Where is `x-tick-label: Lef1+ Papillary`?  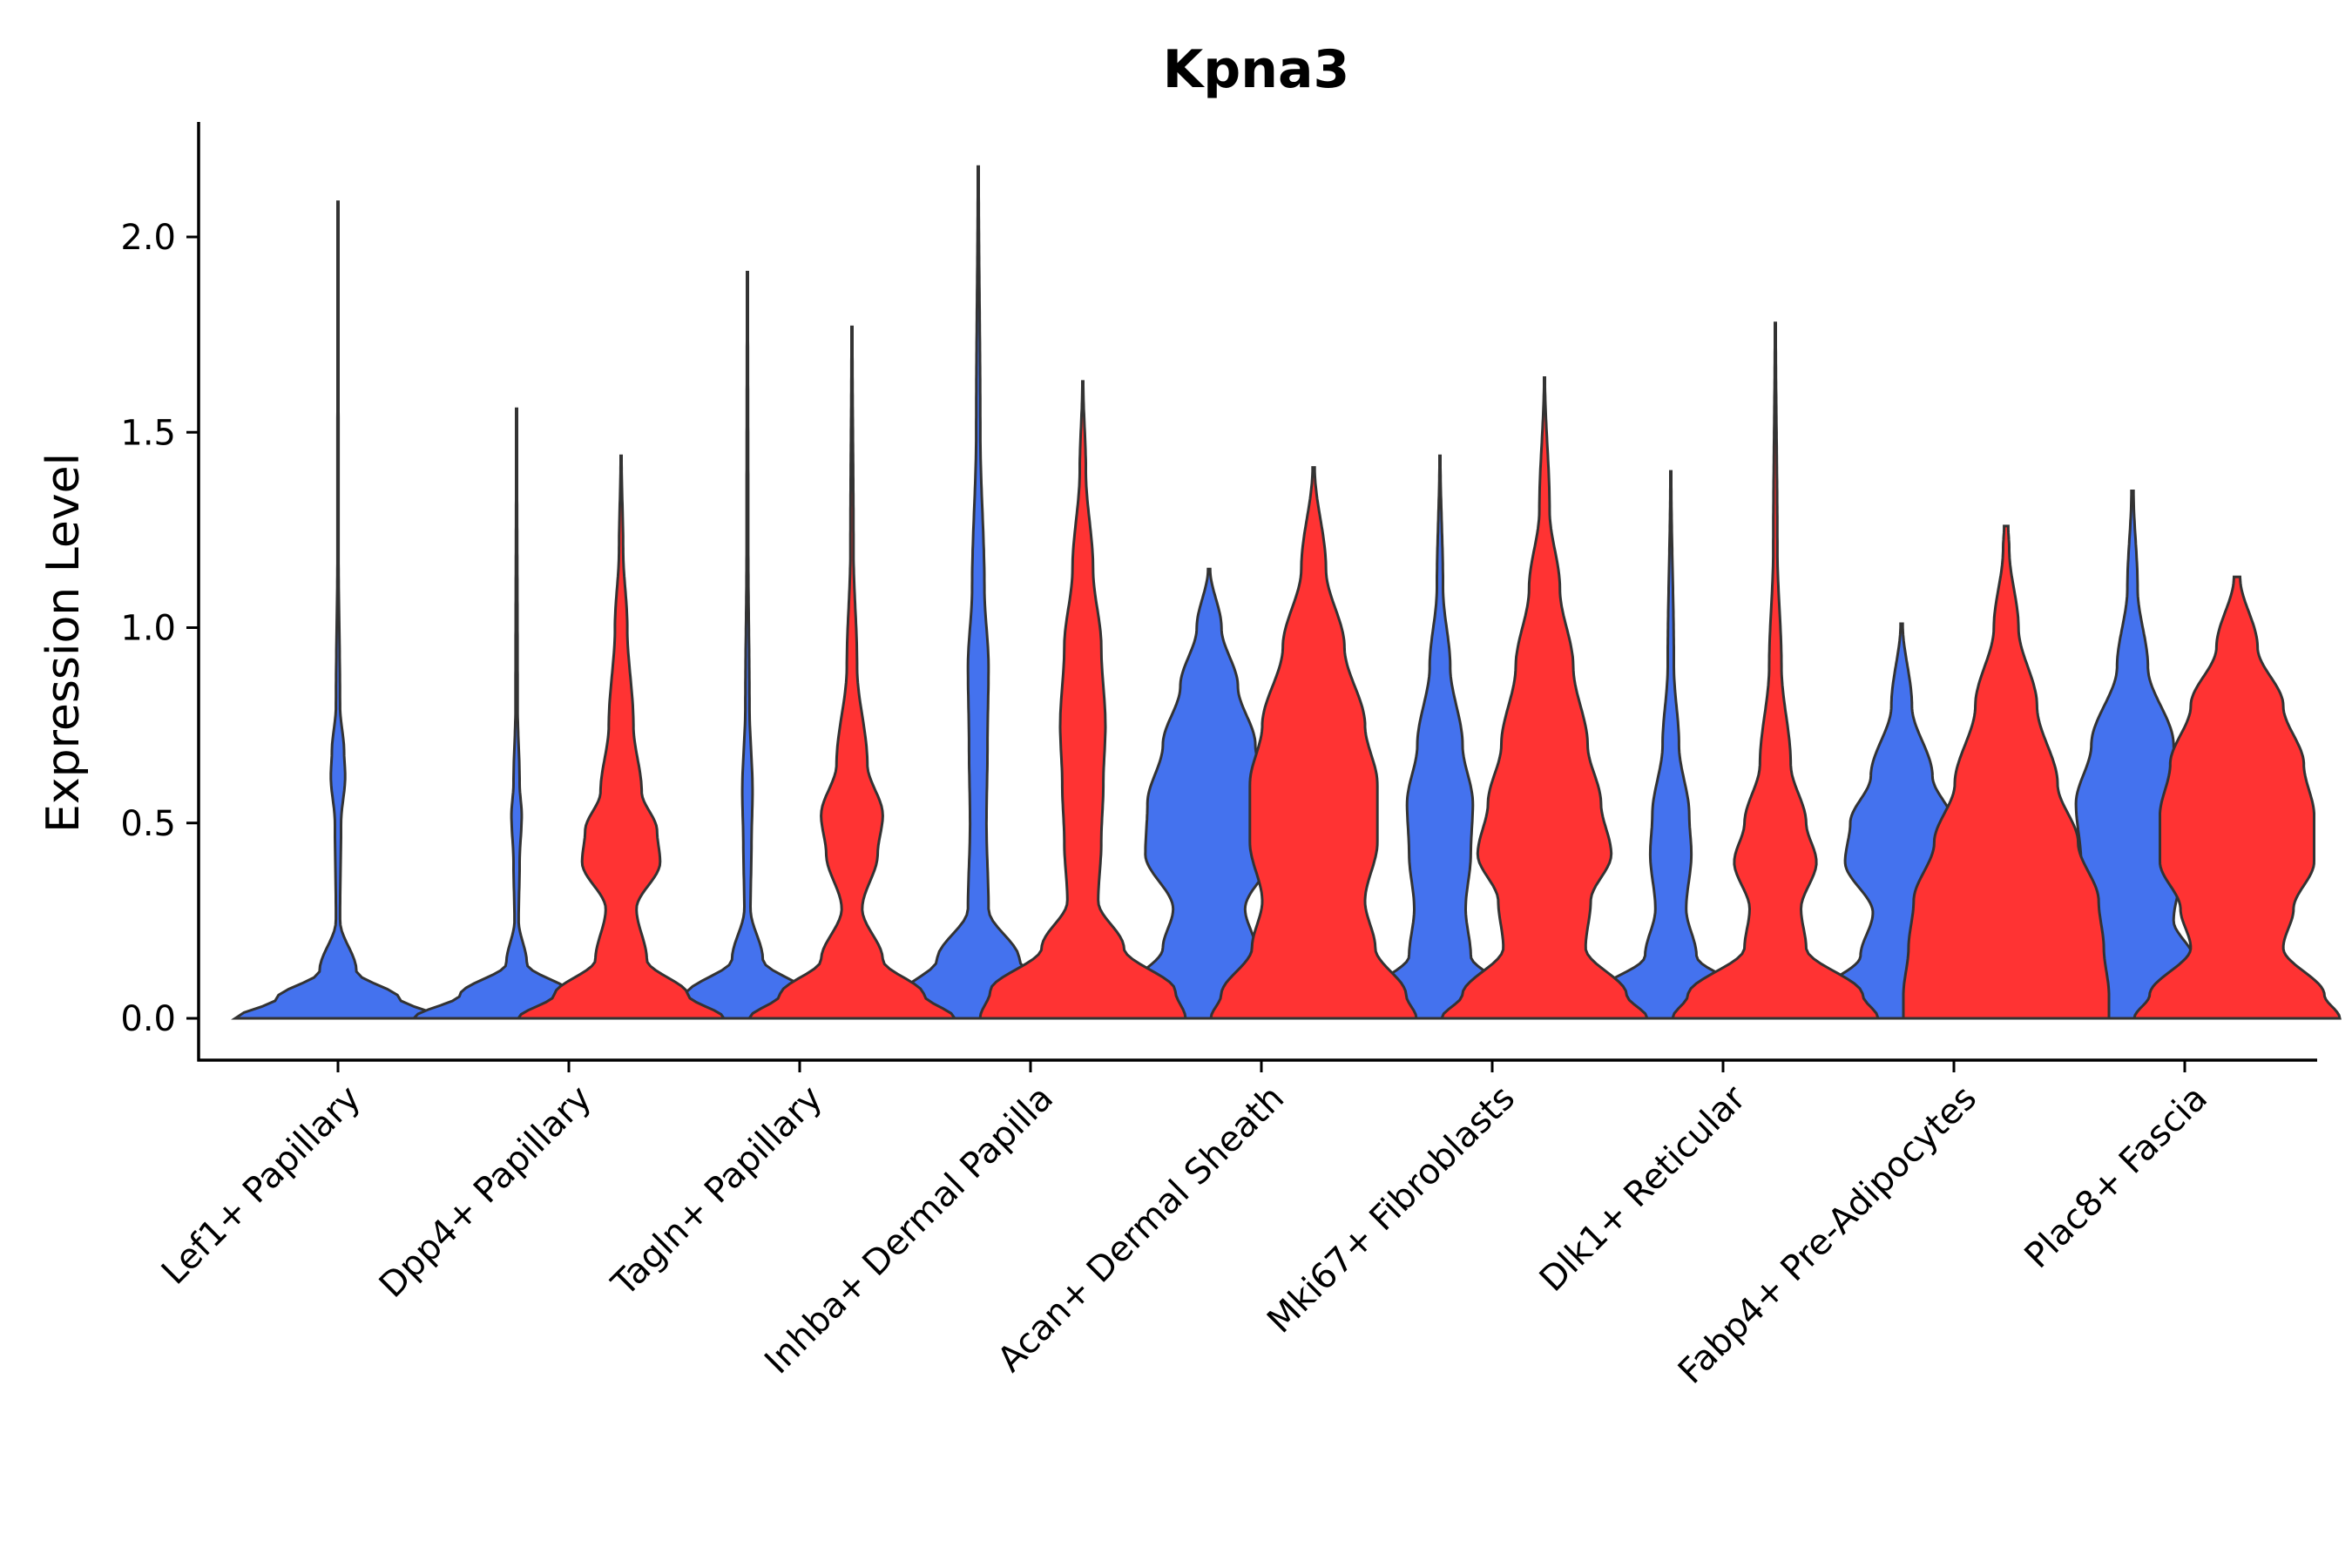 x-tick-label: Lef1+ Papillary is located at coordinates (261, 1185).